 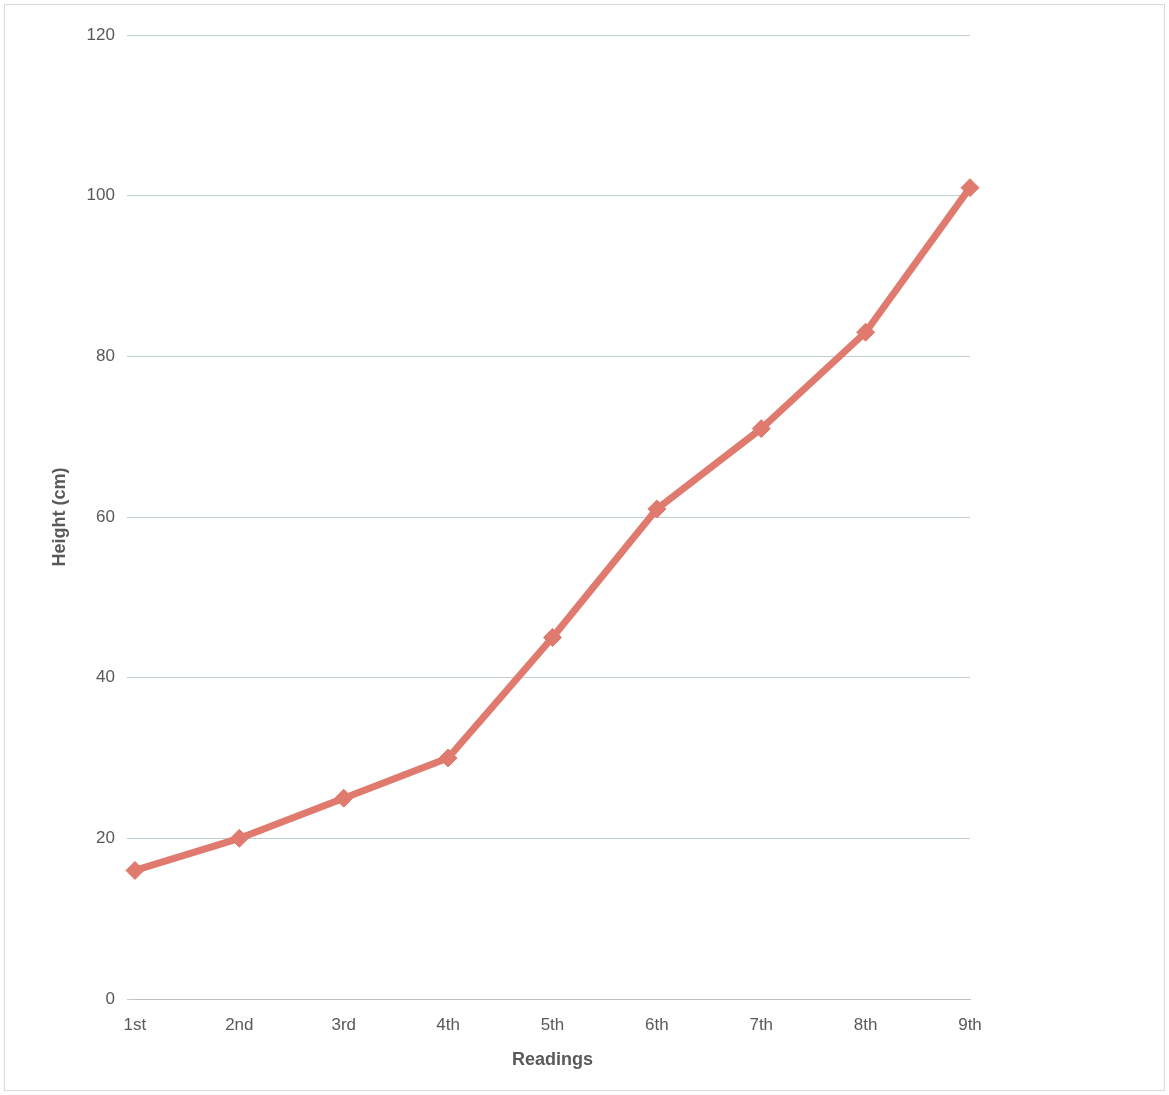 I want to click on y-axis-title: Height (cm), so click(x=58, y=517).